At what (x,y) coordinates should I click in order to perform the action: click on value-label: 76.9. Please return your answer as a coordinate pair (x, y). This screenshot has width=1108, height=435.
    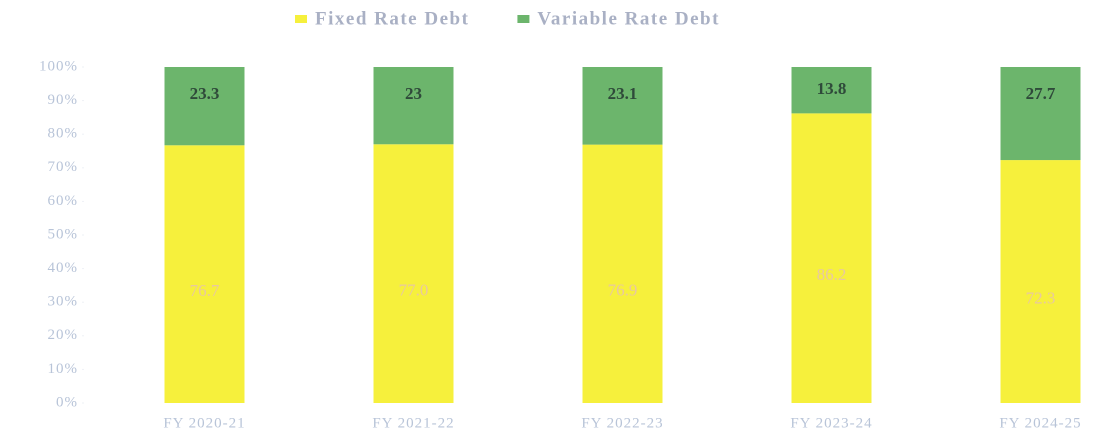
    Looking at the image, I should click on (623, 290).